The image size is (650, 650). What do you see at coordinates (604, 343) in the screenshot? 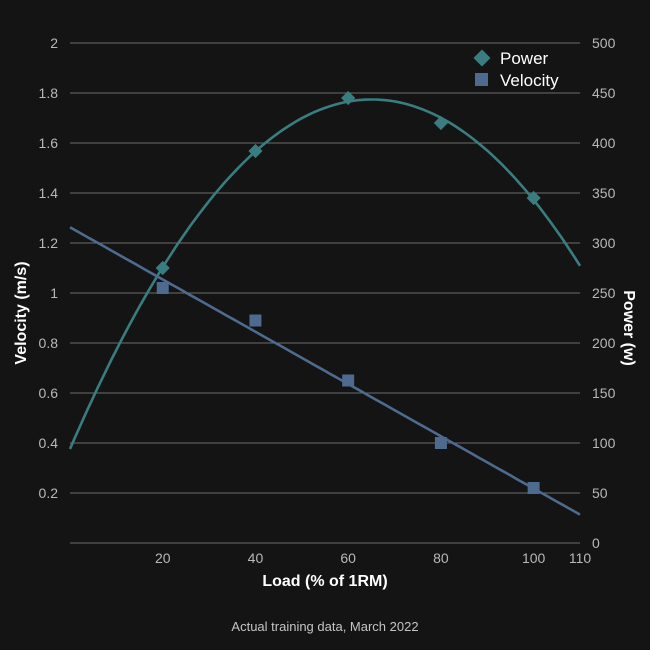
I see `right-tick-label: 200` at bounding box center [604, 343].